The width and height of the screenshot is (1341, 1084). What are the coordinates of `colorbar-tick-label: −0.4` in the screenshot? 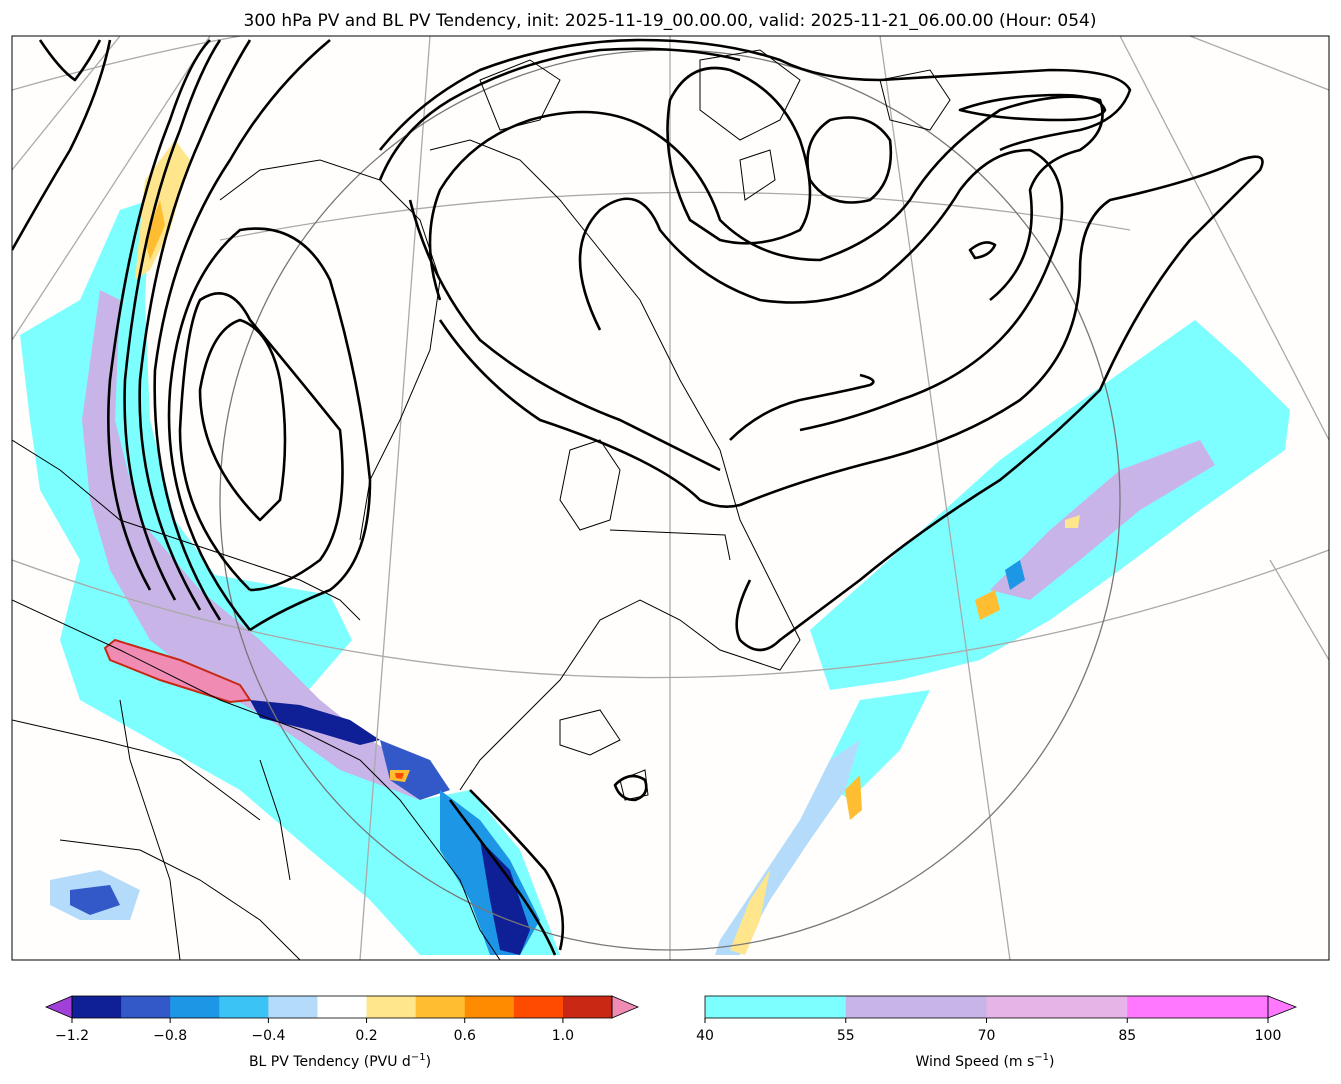 It's located at (268, 1036).